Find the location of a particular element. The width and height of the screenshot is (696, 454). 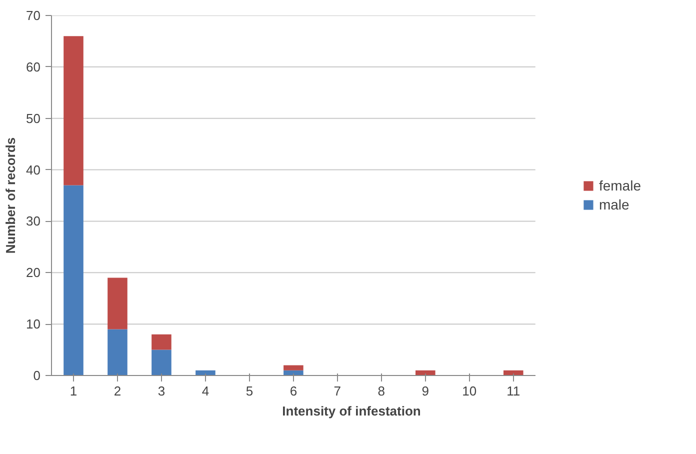

y-tick-label: 50 is located at coordinates (33, 118).